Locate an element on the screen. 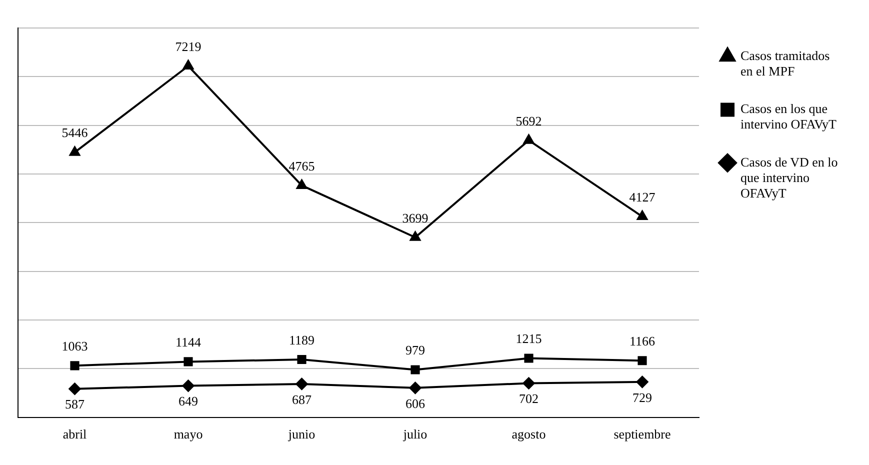 Image resolution: width=869 pixels, height=465 pixels. x-tick-label: junio is located at coordinates (301, 434).